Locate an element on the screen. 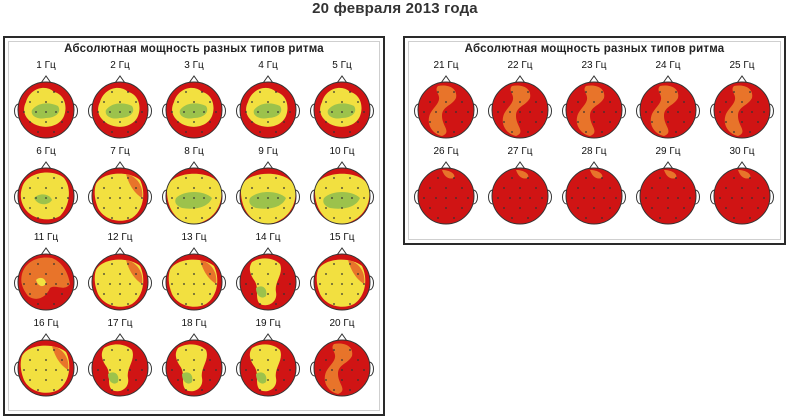  frequency-label: 8 Гц is located at coordinates (194, 151).